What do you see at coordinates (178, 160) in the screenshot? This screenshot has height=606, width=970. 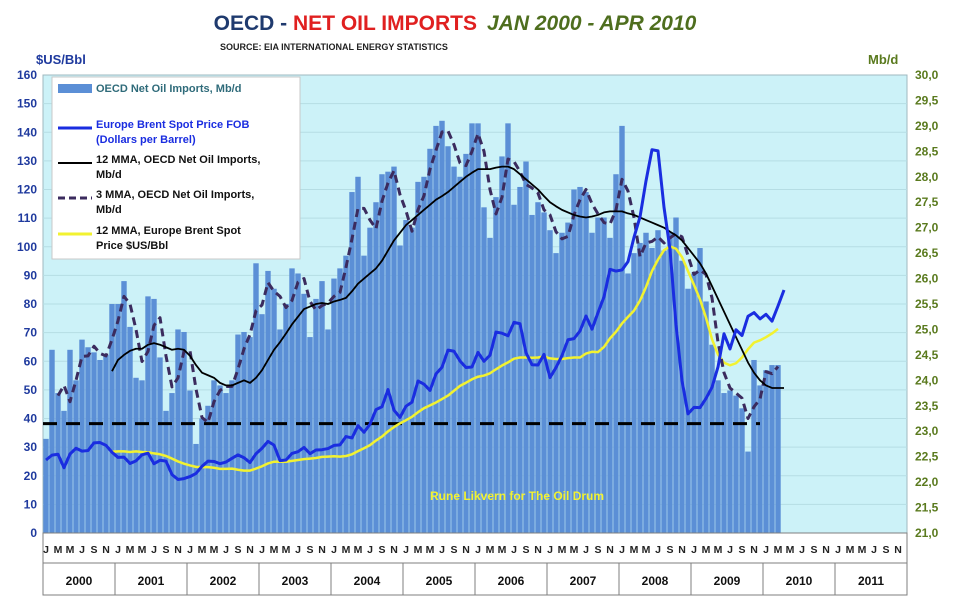 I see `legend-label-12mma-imports-line1: 12 MMA, OECD Net Oil Imports,` at bounding box center [178, 160].